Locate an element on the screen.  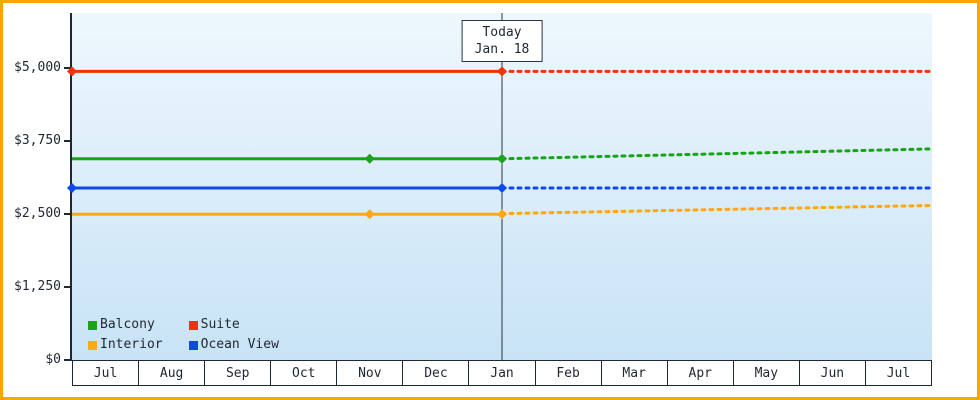
month-cell-jan: Jan is located at coordinates (502, 373).